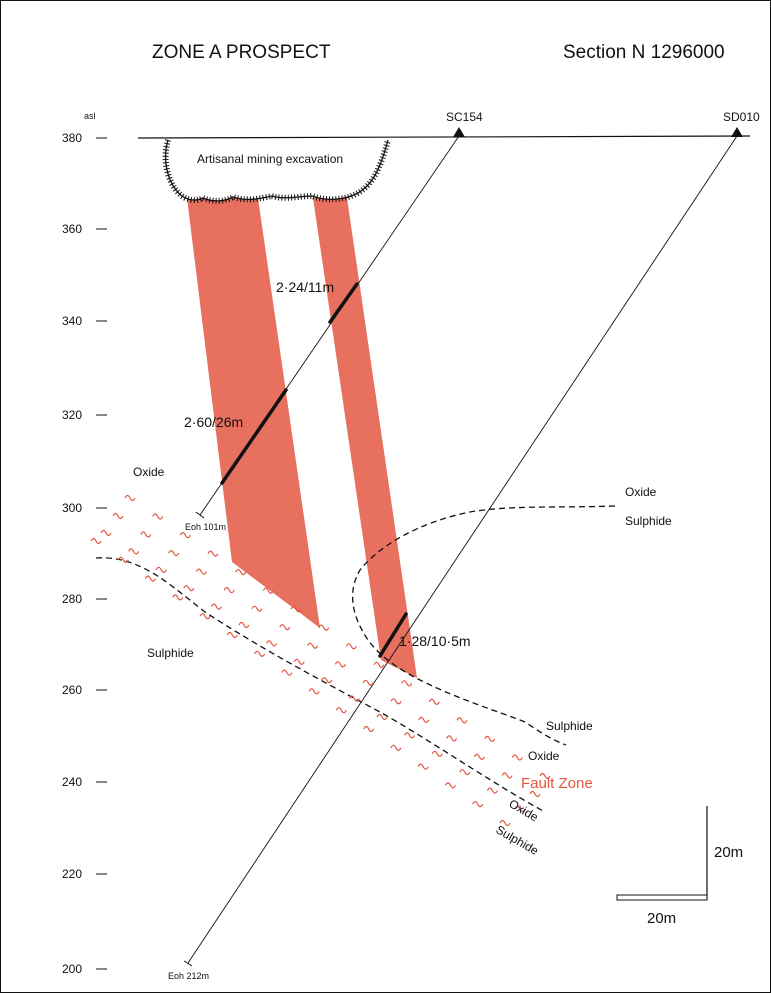 The width and height of the screenshot is (771, 993). I want to click on tick-label-200: 200, so click(72, 969).